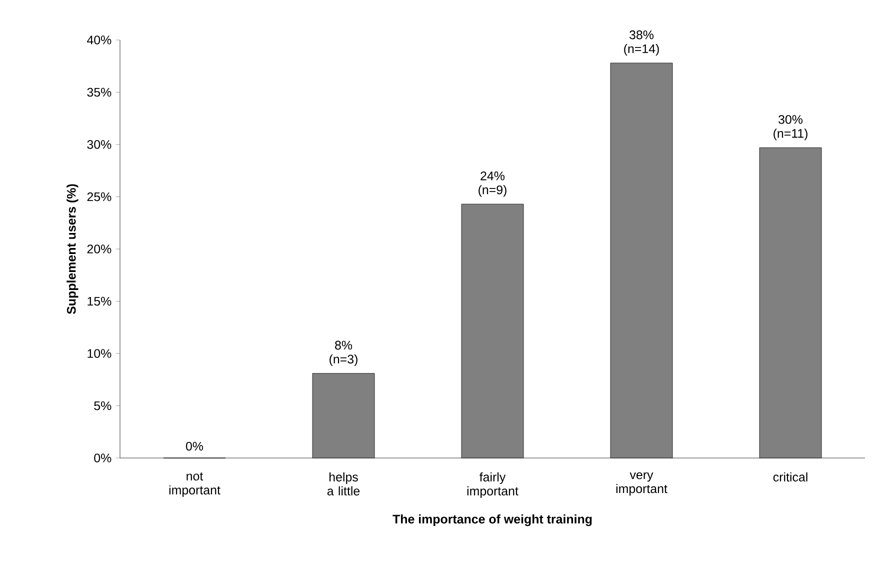 The image size is (875, 576). What do you see at coordinates (72, 249) in the screenshot?
I see `y-axis-title: Supplement users (%)` at bounding box center [72, 249].